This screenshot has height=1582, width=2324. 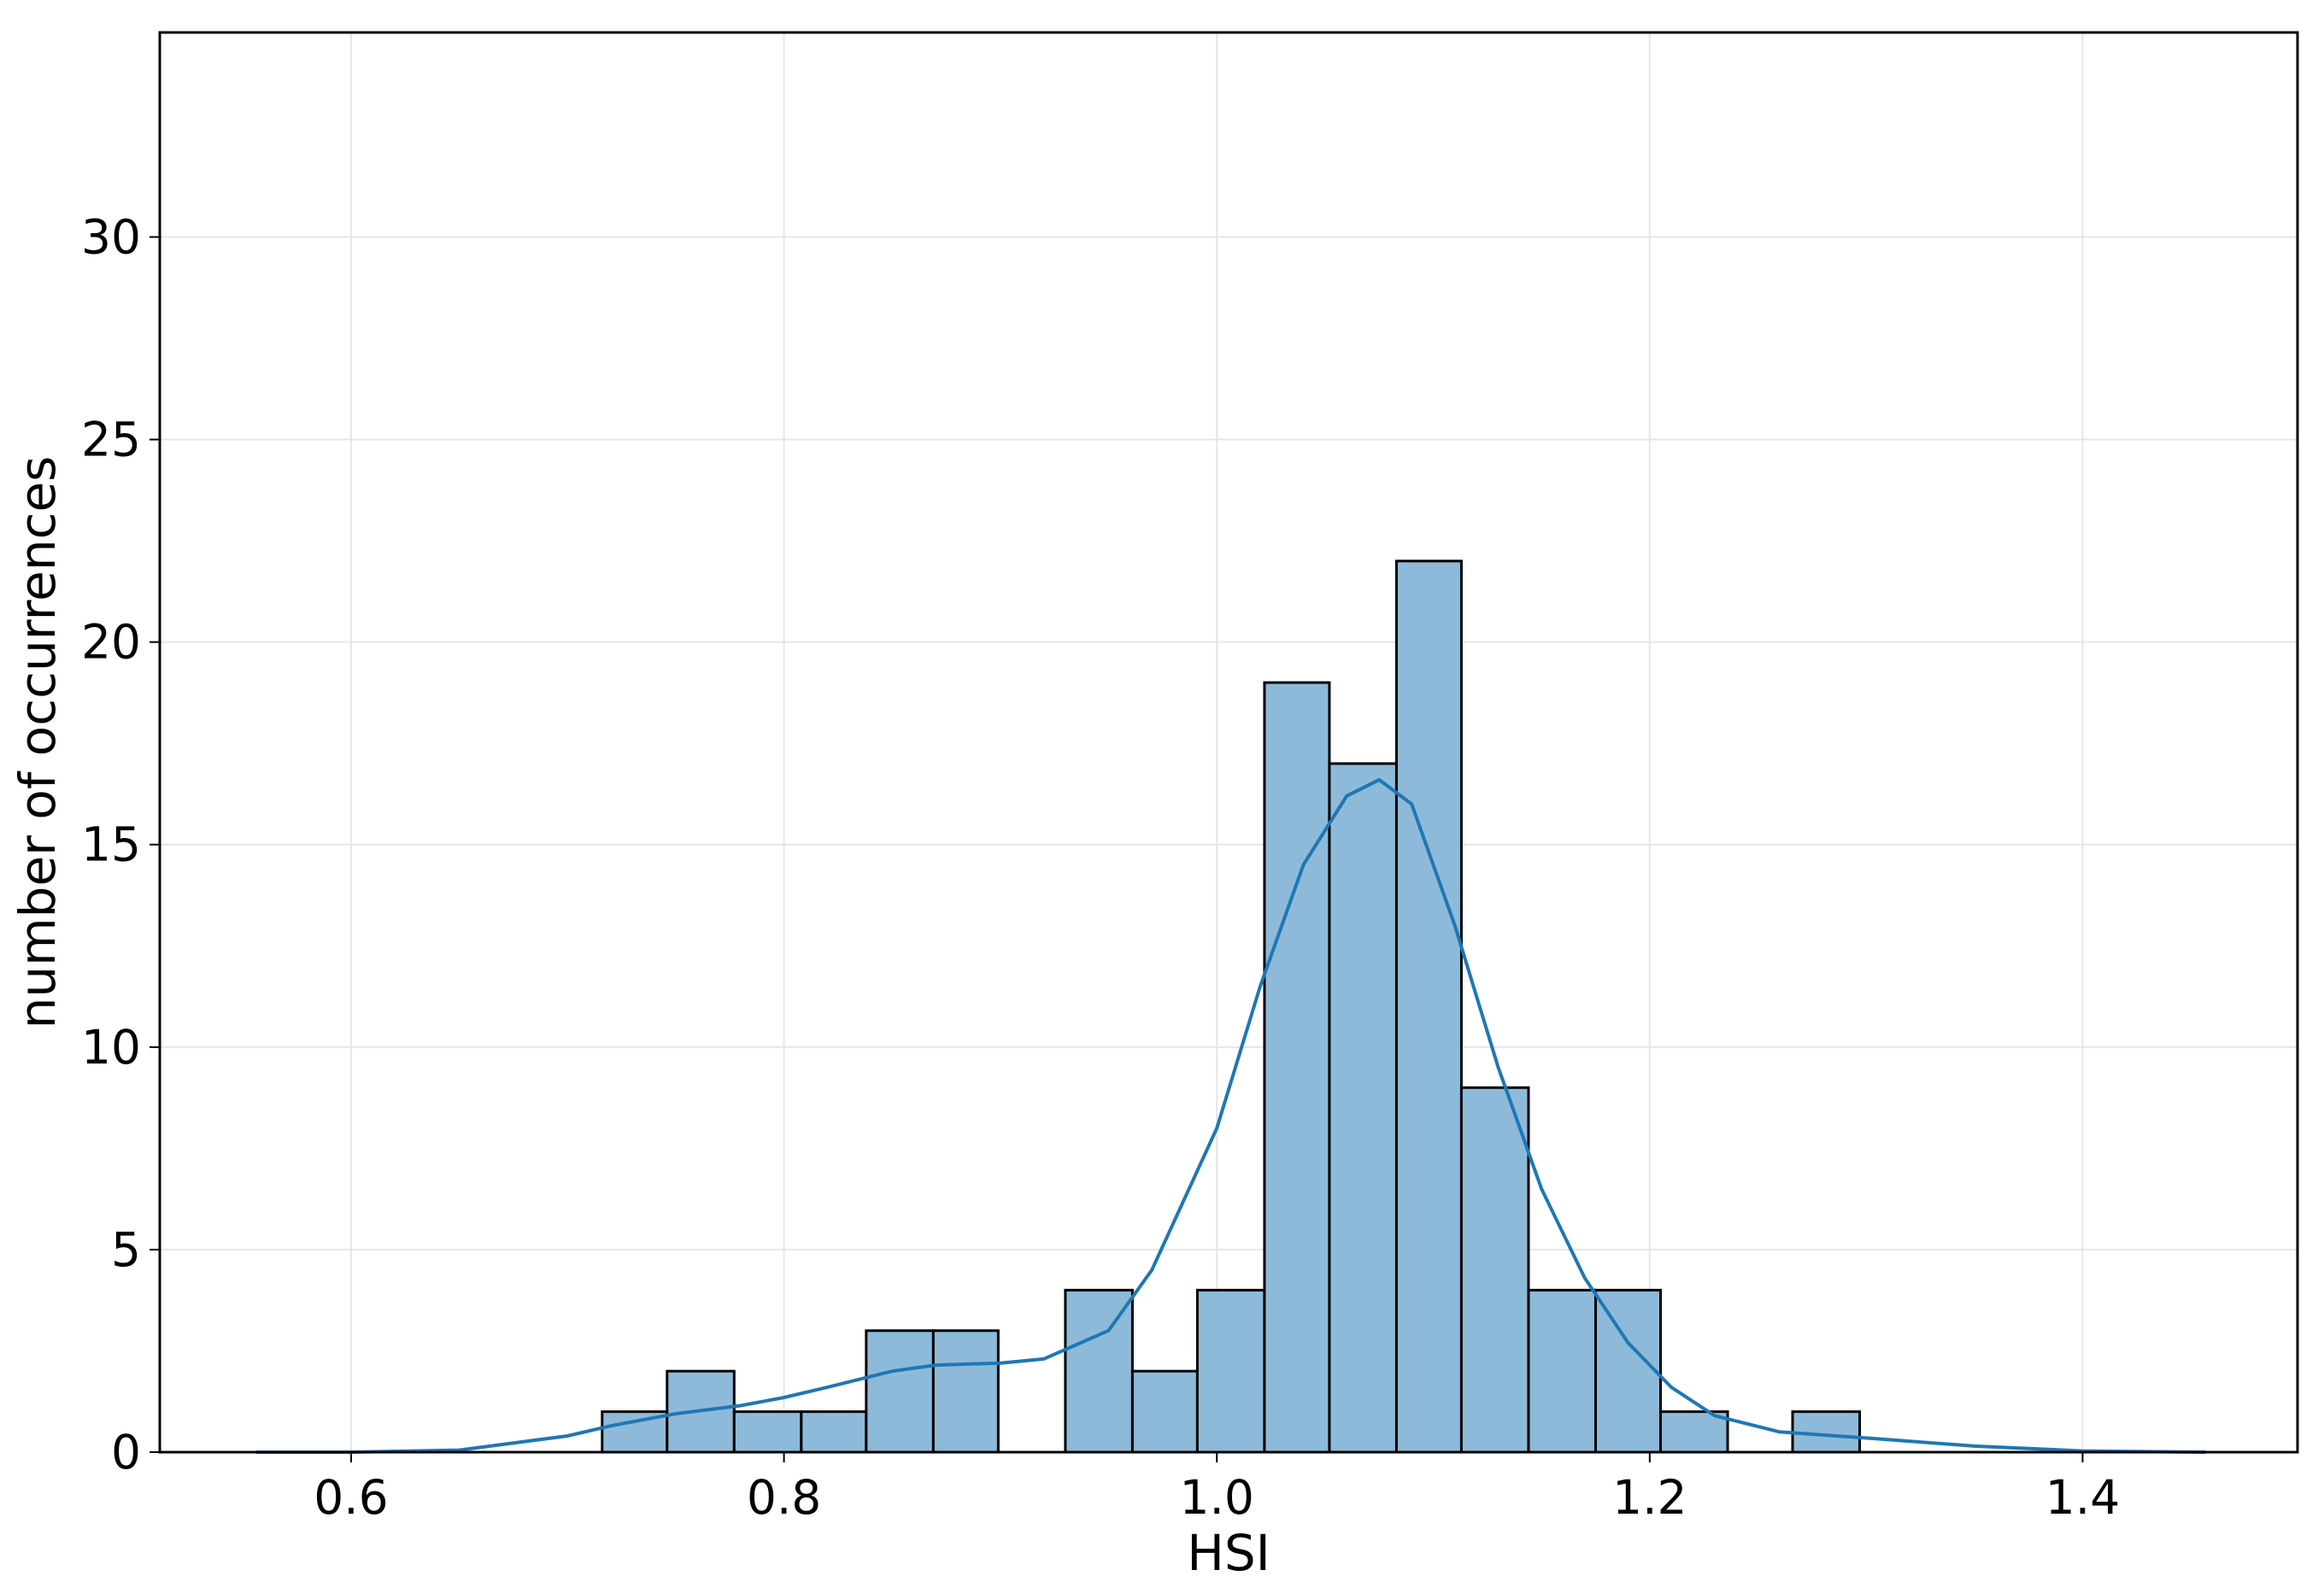 What do you see at coordinates (126, 1249) in the screenshot?
I see `y-tick-label: 5` at bounding box center [126, 1249].